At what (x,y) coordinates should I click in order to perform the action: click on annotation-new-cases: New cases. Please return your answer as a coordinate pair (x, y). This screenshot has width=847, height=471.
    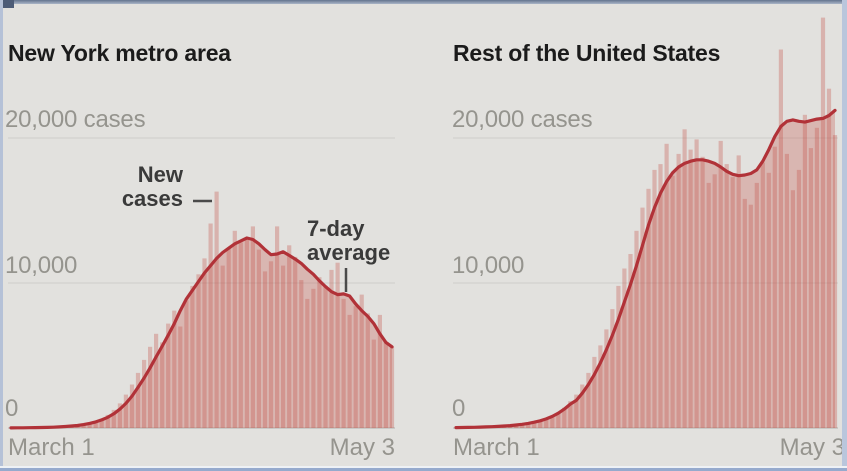
    Looking at the image, I should click on (152, 187).